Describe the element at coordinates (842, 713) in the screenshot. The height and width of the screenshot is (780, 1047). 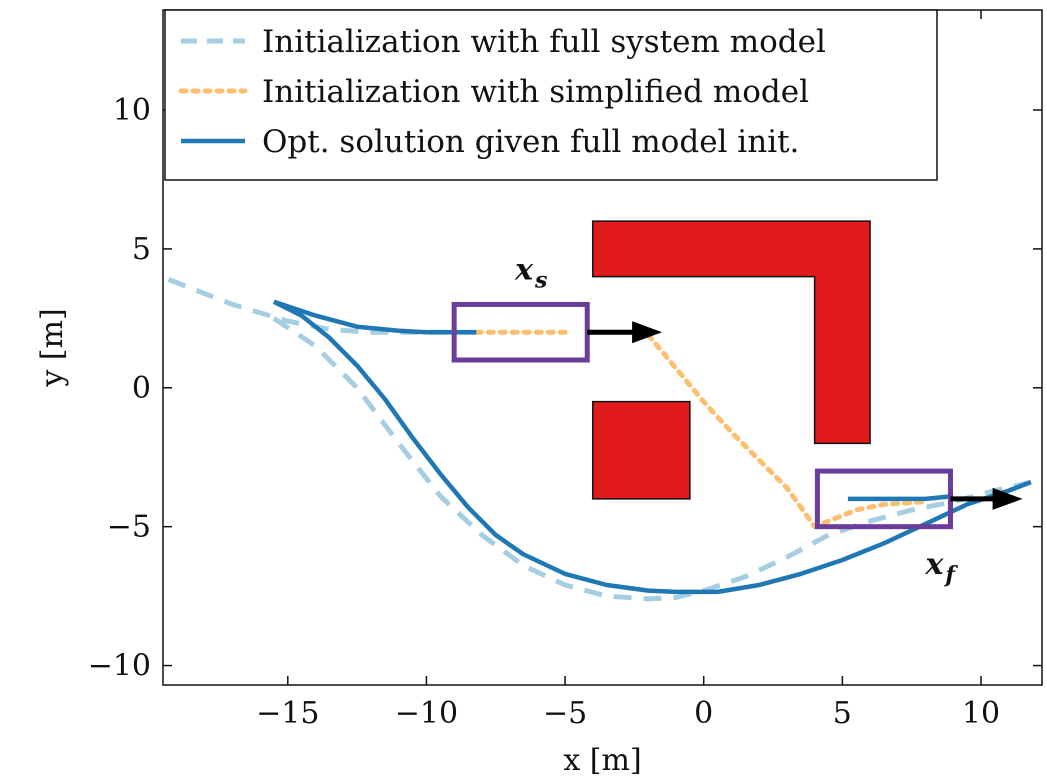
I see `x-tick-label-4: 5` at that location.